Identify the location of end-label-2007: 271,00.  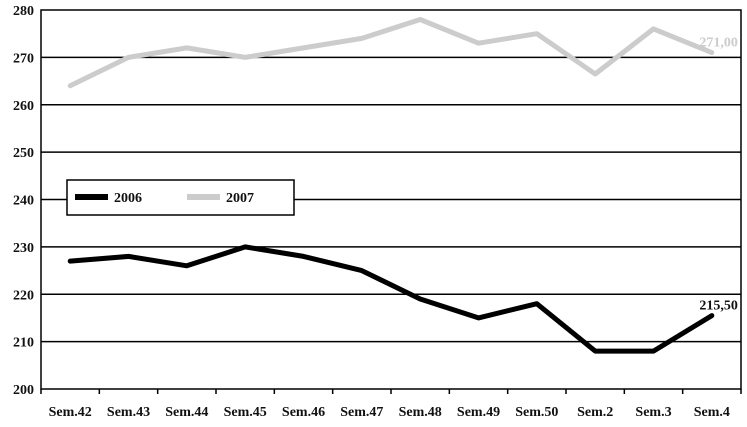
(718, 43).